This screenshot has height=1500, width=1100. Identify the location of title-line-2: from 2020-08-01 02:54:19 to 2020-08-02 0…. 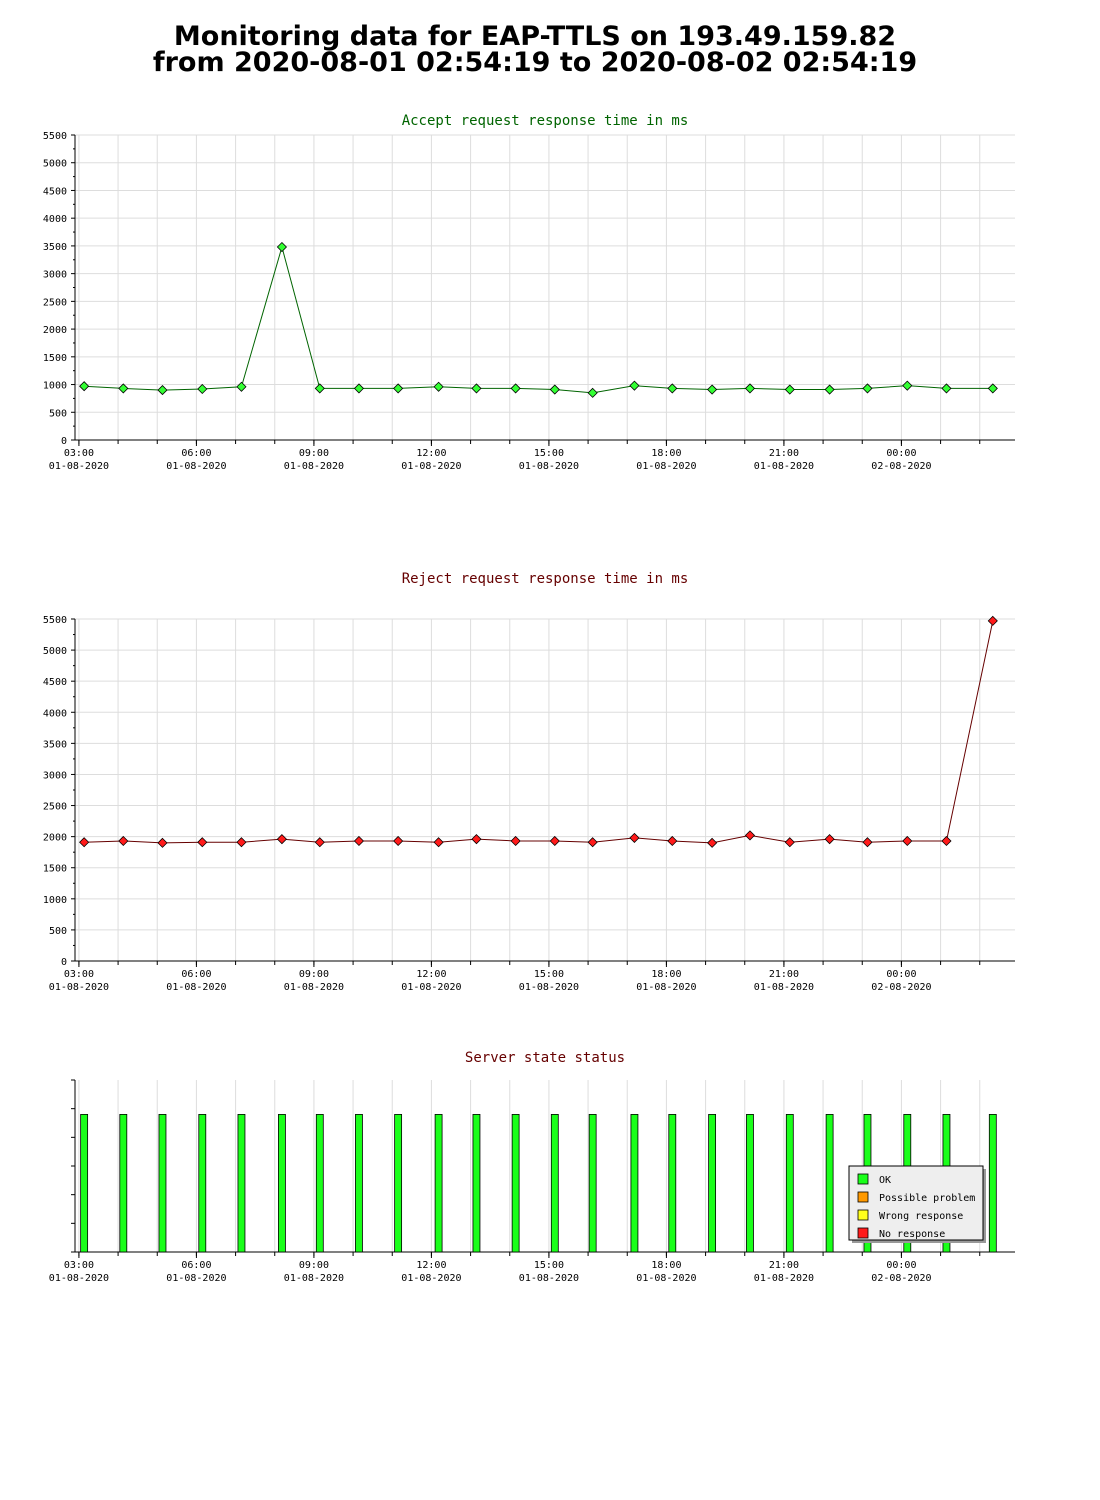
(535, 62).